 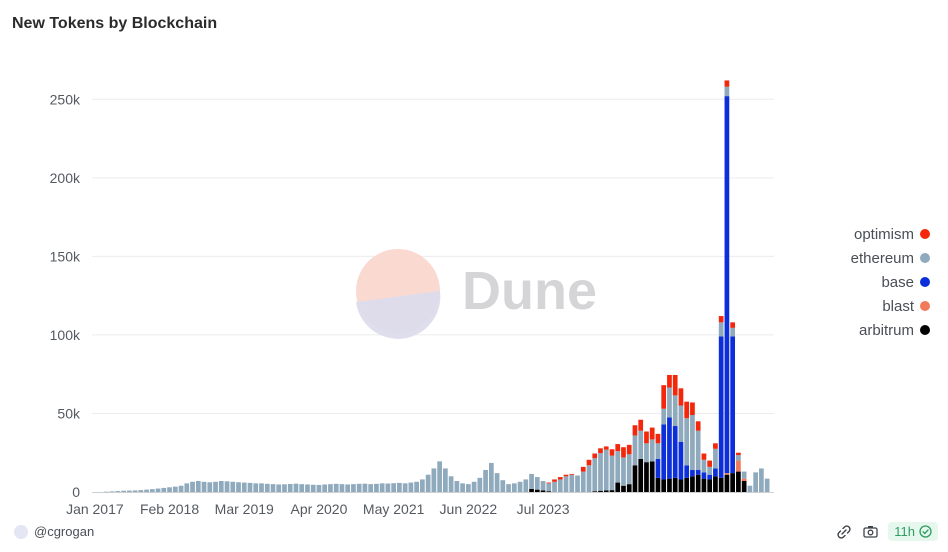 I want to click on legend-item-blast: blast, so click(x=890, y=306).